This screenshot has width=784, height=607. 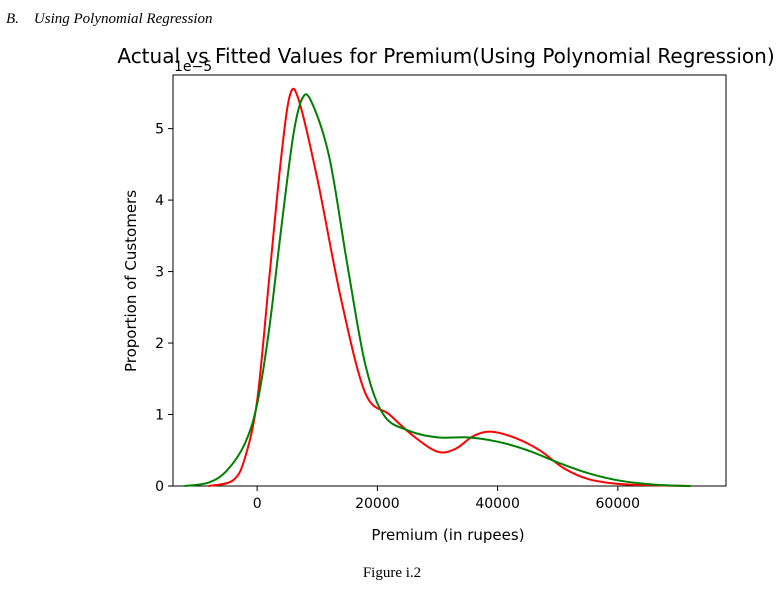 I want to click on section-heading: B. Using Polynomial Regression, so click(x=109, y=19).